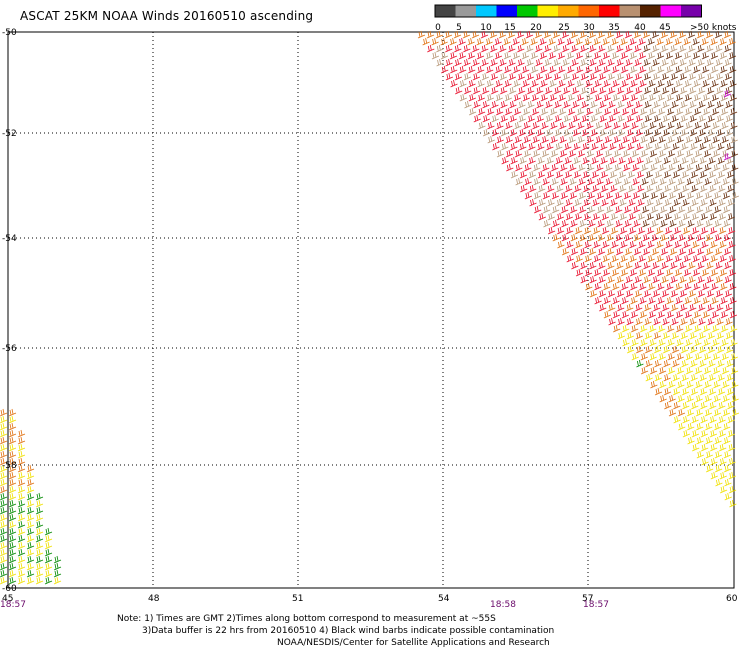 The image size is (740, 650). Describe the element at coordinates (167, 16) in the screenshot. I see `map-title: ASCAT 25KM NOAA Winds 20160510 ascending` at that location.